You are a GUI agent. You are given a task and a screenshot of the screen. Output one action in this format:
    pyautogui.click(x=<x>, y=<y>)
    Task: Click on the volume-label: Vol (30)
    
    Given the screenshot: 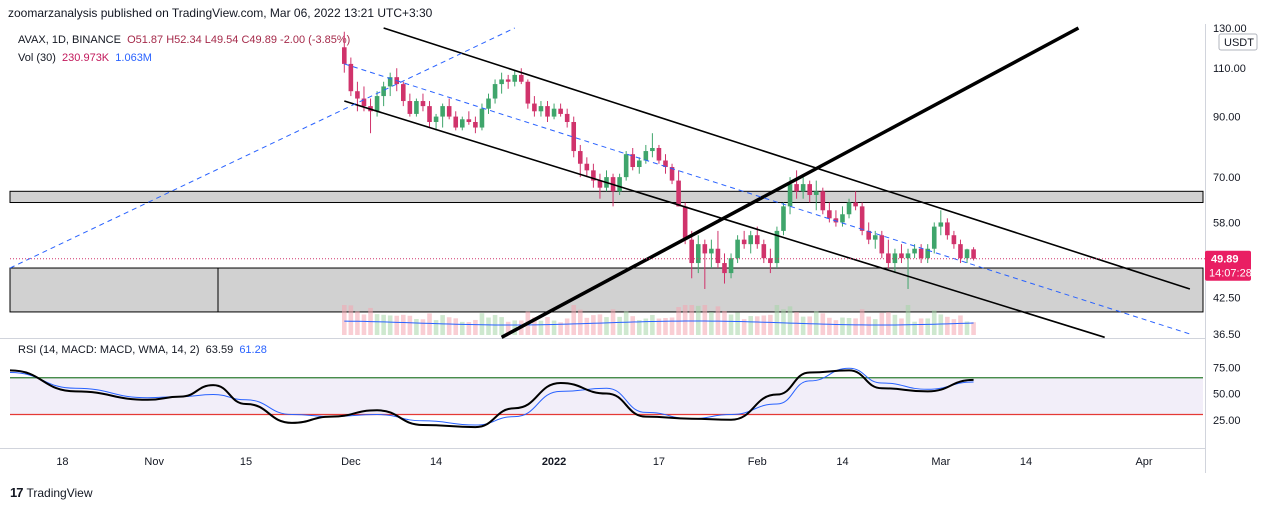 What is the action you would take?
    pyautogui.click(x=37, y=58)
    